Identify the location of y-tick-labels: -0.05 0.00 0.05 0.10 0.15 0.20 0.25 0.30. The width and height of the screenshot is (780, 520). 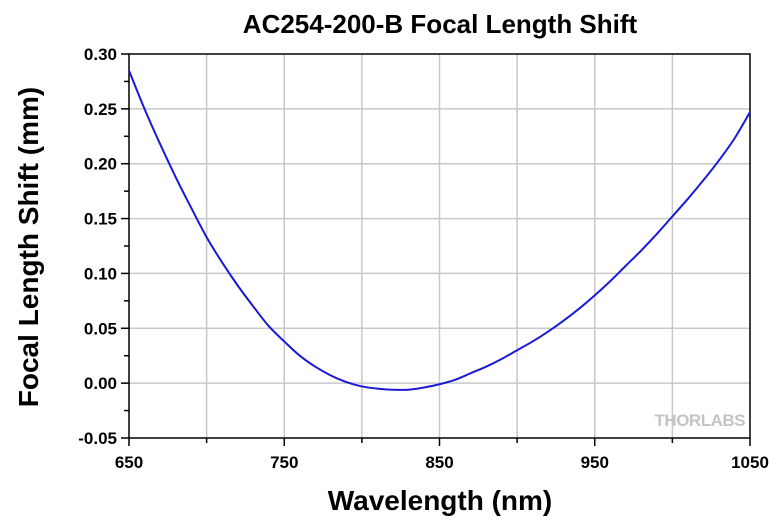
(97, 246).